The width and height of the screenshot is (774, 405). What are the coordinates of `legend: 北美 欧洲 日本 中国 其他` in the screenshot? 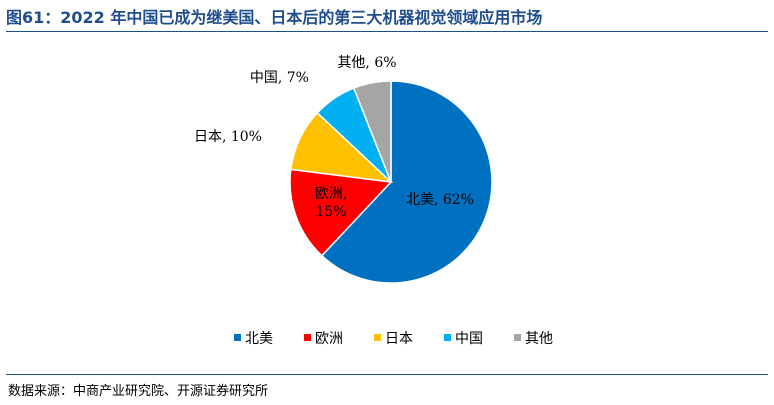 It's located at (393, 339).